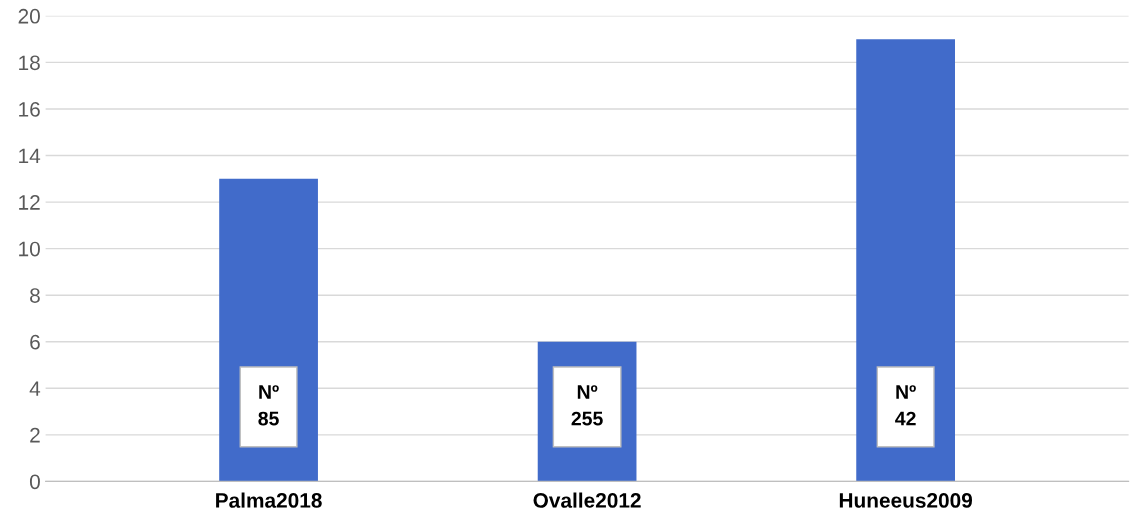 The height and width of the screenshot is (529, 1140). What do you see at coordinates (35, 388) in the screenshot?
I see `y-tick-label: 4` at bounding box center [35, 388].